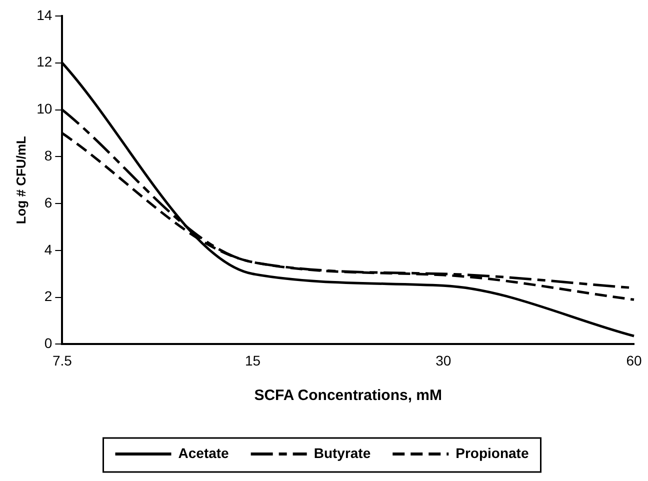  What do you see at coordinates (44, 14) in the screenshot?
I see `y-tick-label: 14` at bounding box center [44, 14].